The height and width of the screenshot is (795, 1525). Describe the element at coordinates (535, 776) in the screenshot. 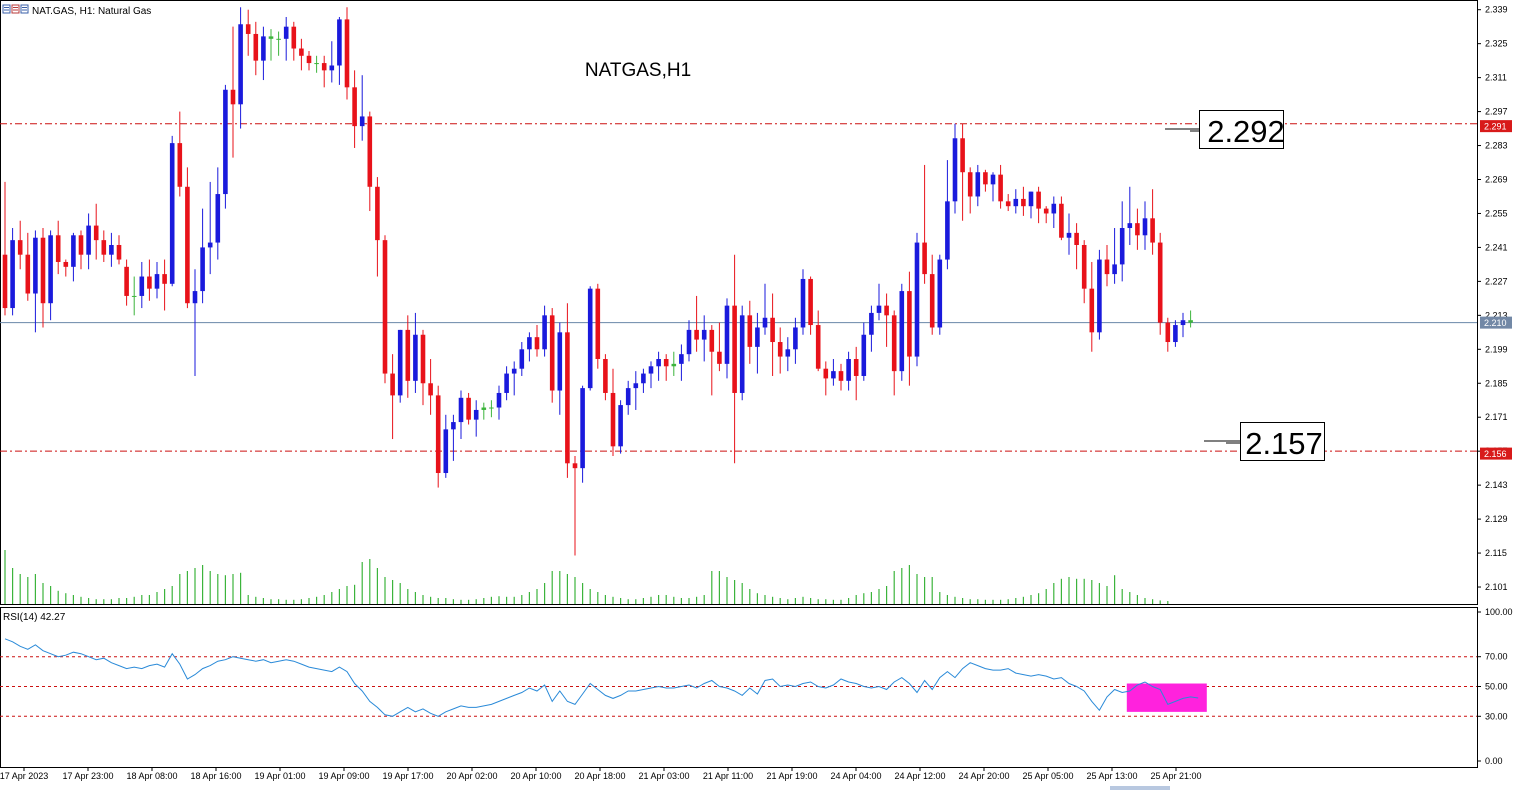

I see `time-tick-label: 20 Apr 10:00` at that location.